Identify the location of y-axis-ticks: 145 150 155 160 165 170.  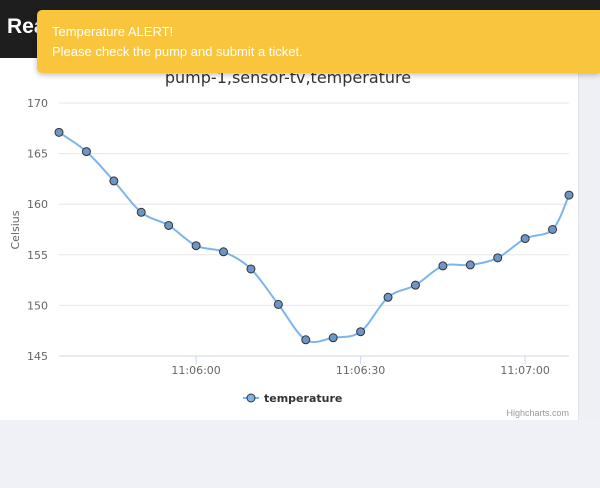
(37, 230).